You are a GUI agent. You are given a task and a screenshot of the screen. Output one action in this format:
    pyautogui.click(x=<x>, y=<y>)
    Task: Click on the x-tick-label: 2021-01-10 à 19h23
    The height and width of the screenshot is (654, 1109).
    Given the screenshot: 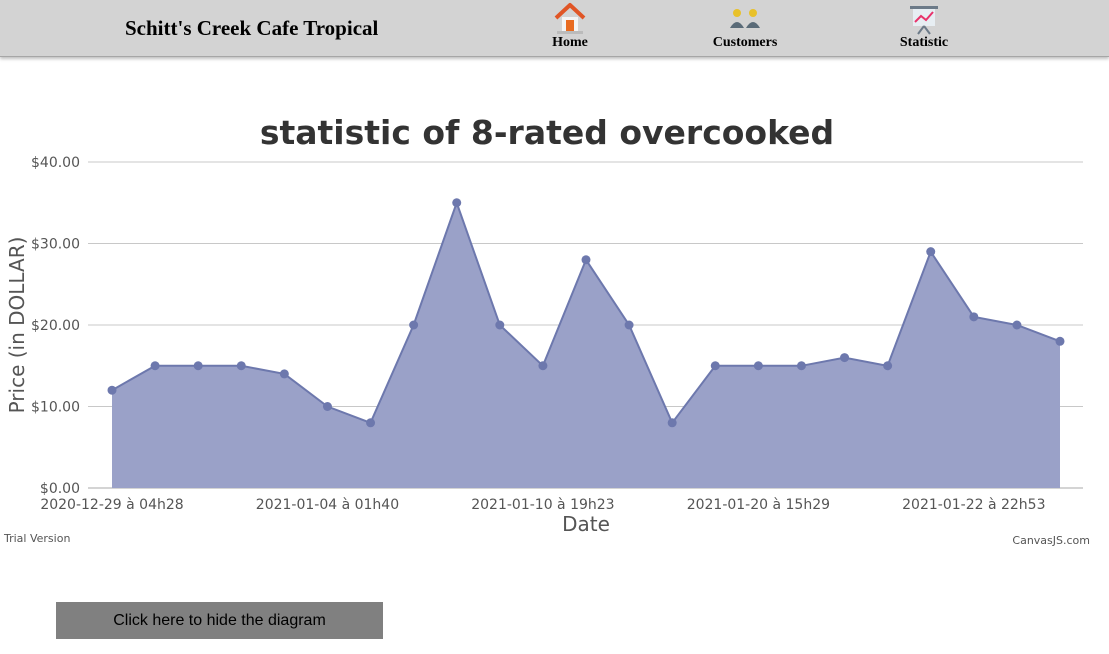 What is the action you would take?
    pyautogui.click(x=542, y=505)
    